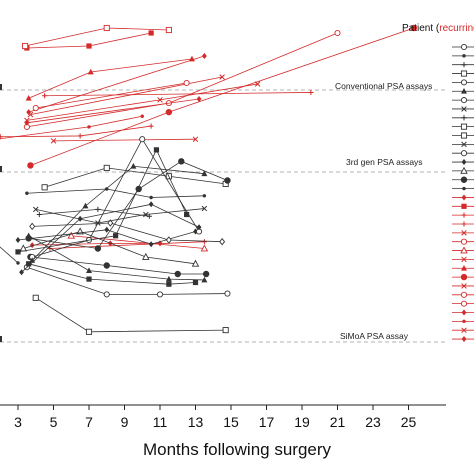 The width and height of the screenshot is (474, 474). Describe the element at coordinates (409, 422) in the screenshot. I see `x-tick-label: 25` at that location.